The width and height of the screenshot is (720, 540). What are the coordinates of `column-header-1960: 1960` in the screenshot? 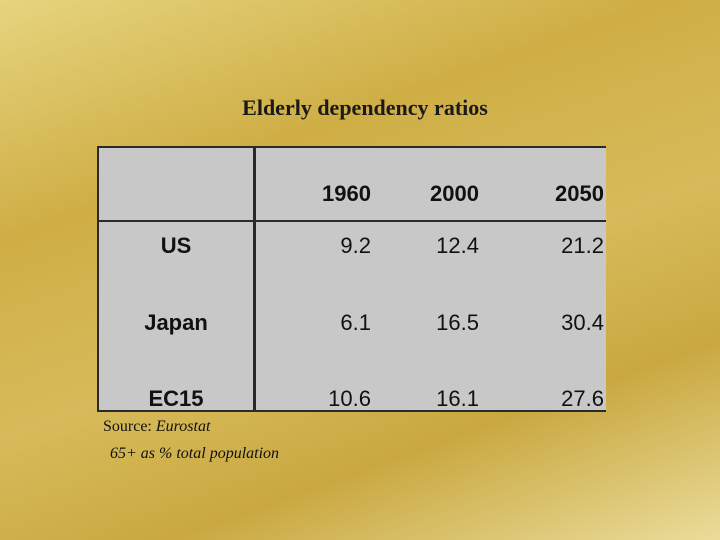 It's located at (346, 193).